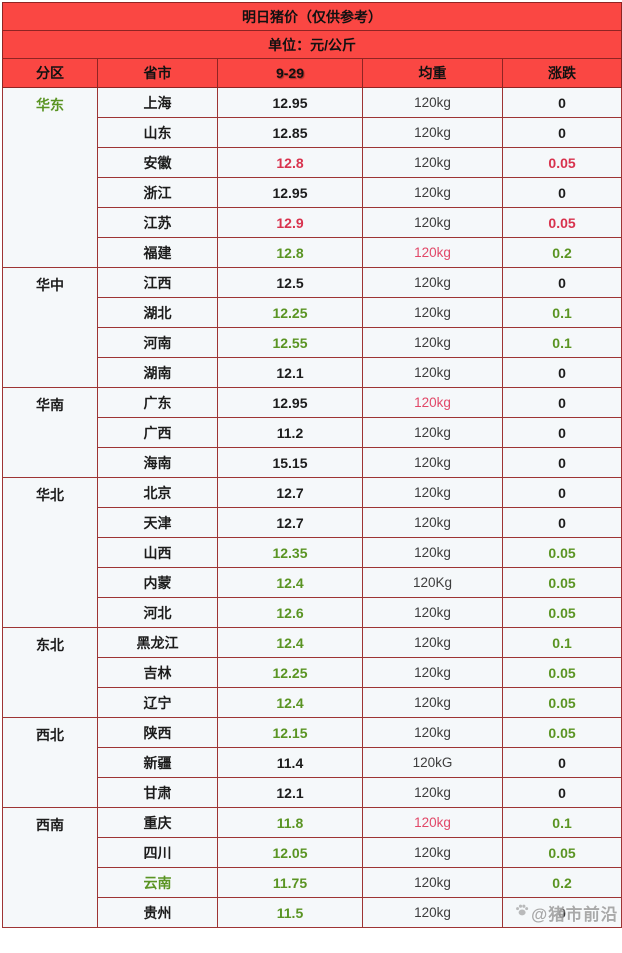 The width and height of the screenshot is (622, 953). What do you see at coordinates (157, 402) in the screenshot?
I see `province-cell: 广东` at bounding box center [157, 402].